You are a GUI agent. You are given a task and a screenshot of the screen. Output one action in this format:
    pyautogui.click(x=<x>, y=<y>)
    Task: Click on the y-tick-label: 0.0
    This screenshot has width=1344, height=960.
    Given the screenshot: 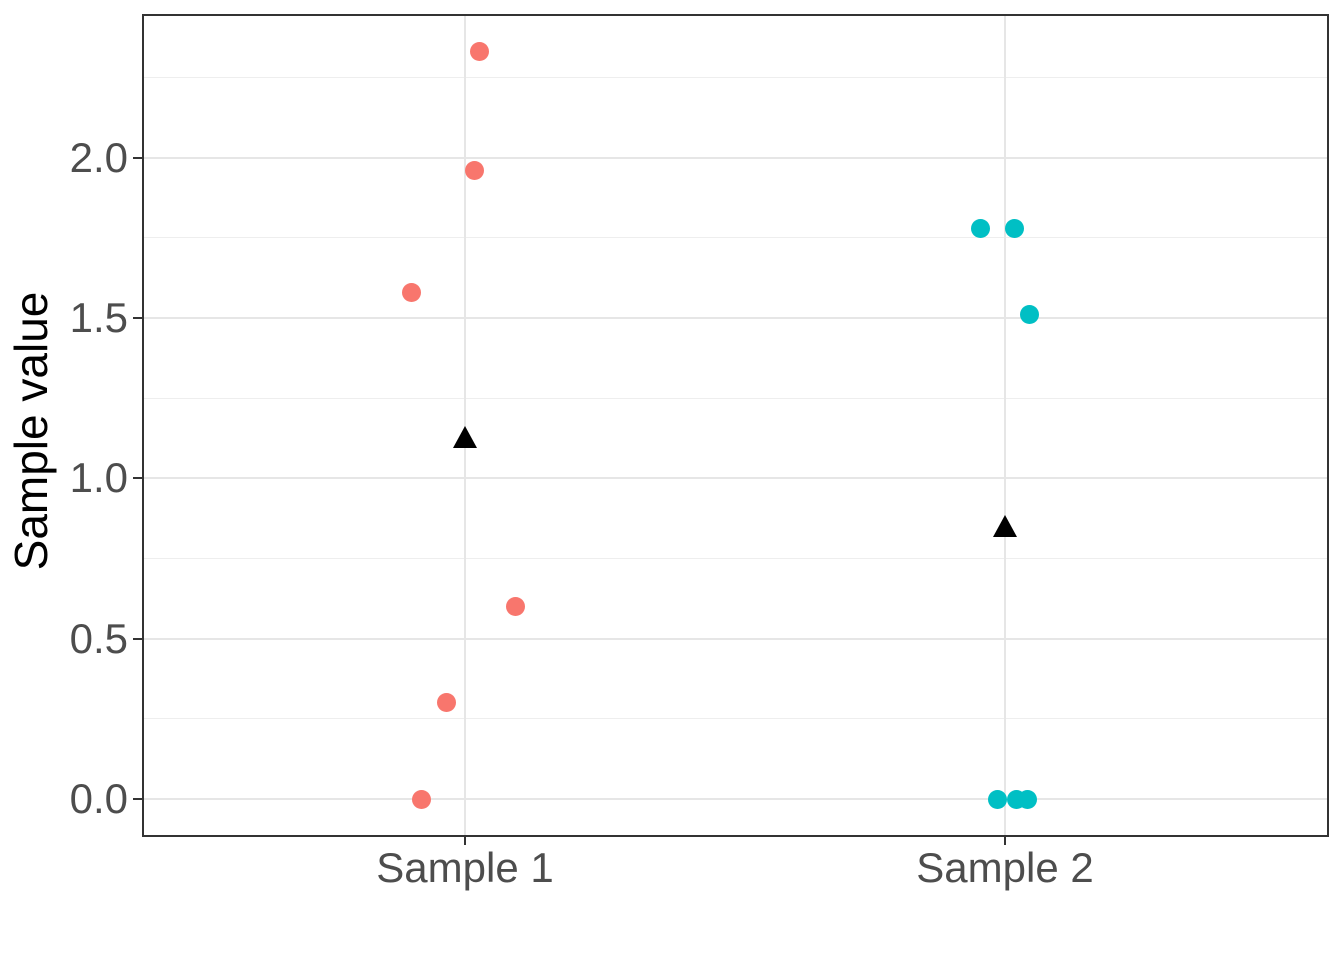 What is the action you would take?
    pyautogui.click(x=98, y=798)
    